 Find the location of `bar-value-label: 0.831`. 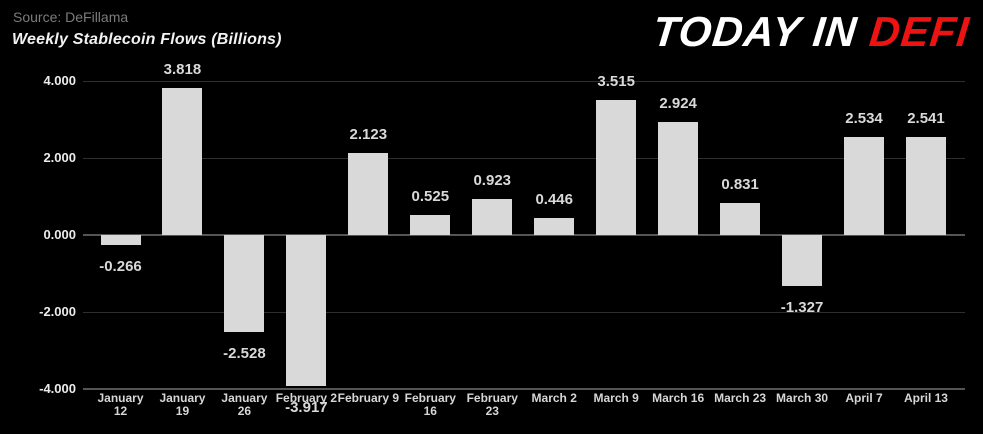

bar-value-label: 0.831 is located at coordinates (740, 184).